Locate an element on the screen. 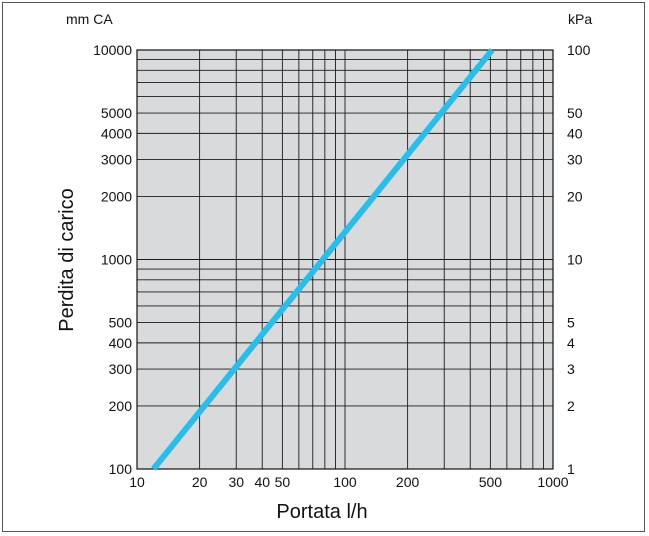 This screenshot has width=649, height=536. y-tick-label-right: 2 is located at coordinates (571, 406).